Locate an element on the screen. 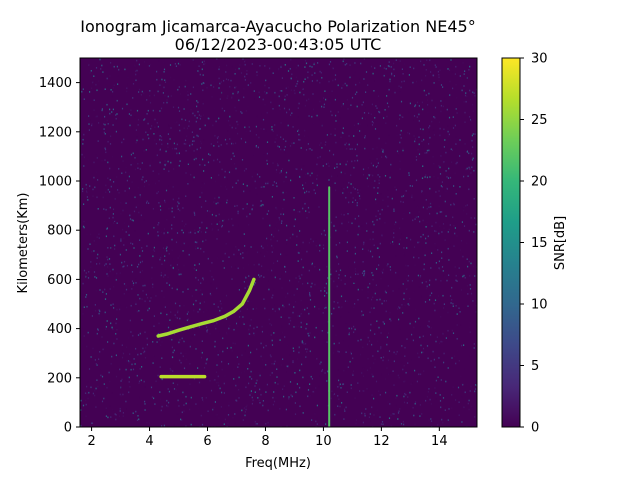 This screenshot has width=640, height=480. x-axis: 2 4 6 8 10 12 14 is located at coordinates (267, 438).